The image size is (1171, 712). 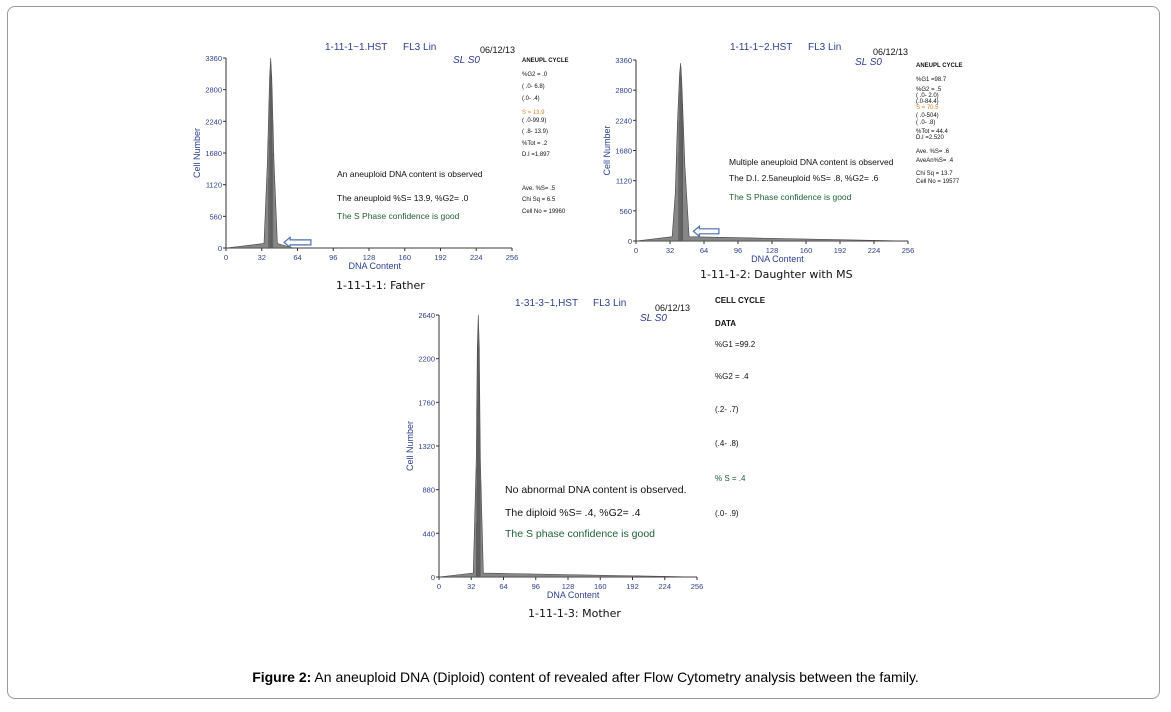 I want to click on analysis-message: No abnormal DNA content is observed., so click(x=596, y=490).